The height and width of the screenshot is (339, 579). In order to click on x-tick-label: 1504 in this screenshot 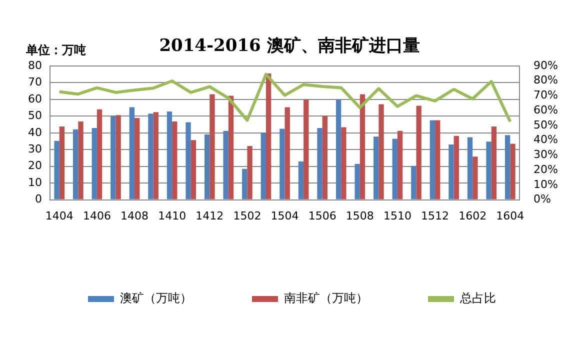, I will do `click(284, 215)`.